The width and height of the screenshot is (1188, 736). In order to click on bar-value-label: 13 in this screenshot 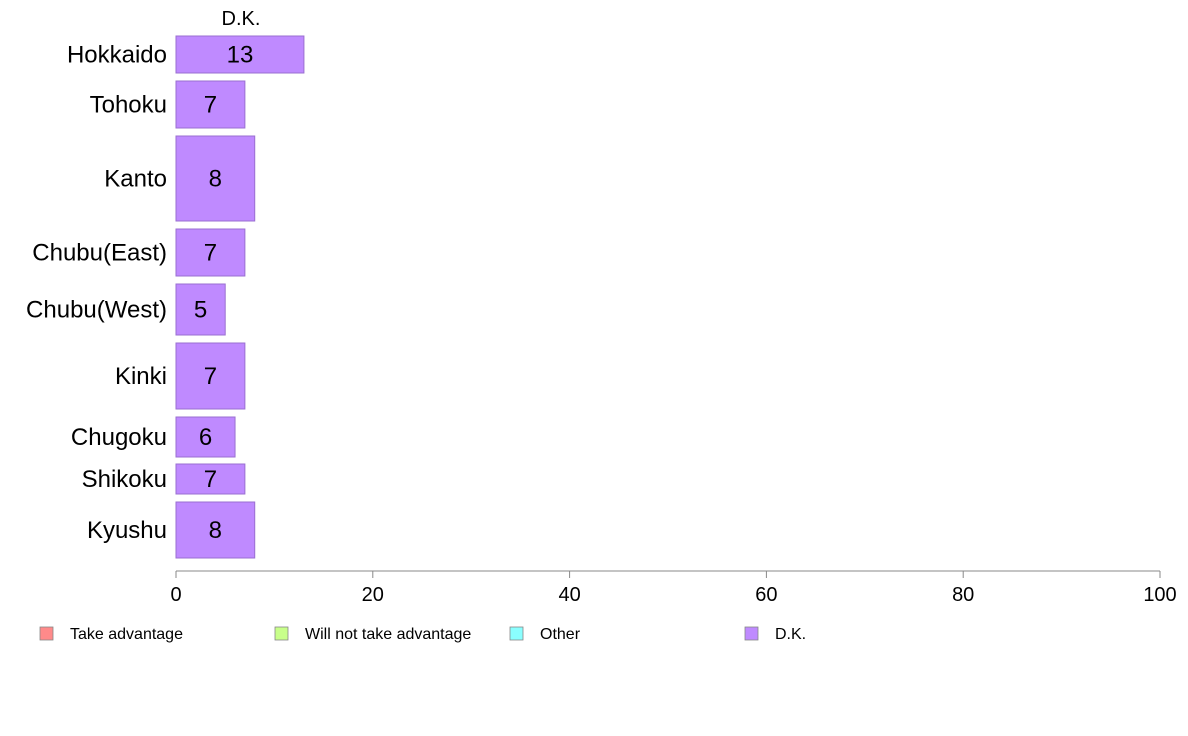, I will do `click(240, 55)`.